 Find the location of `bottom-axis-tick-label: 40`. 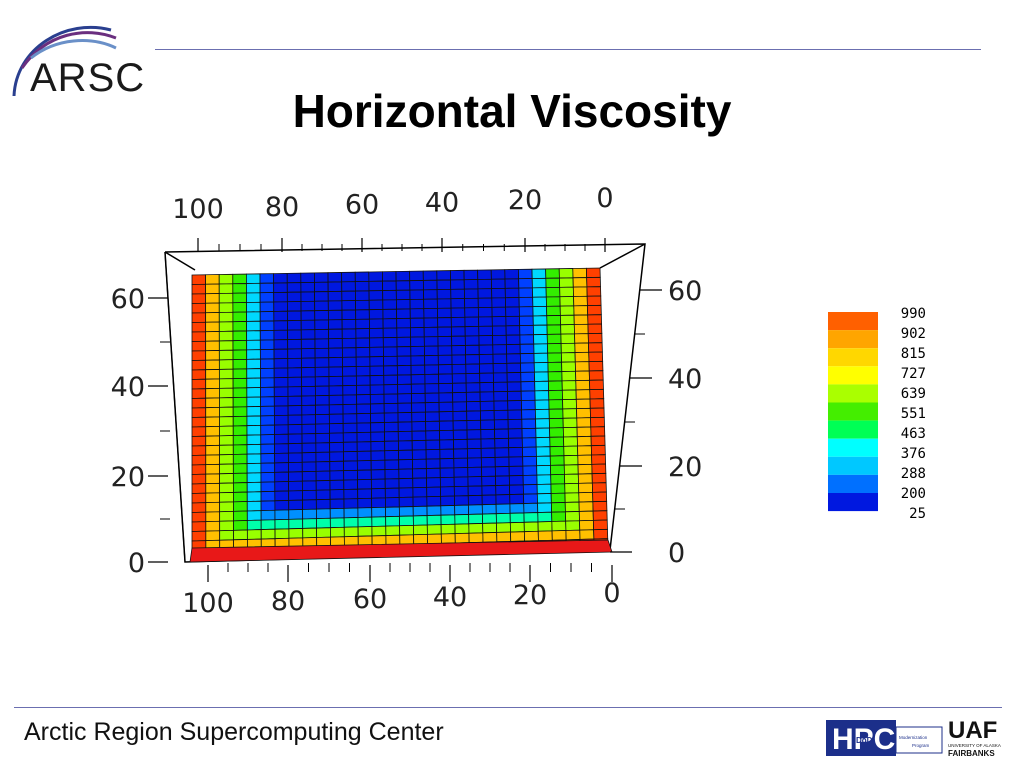

bottom-axis-tick-label: 40 is located at coordinates (450, 597).